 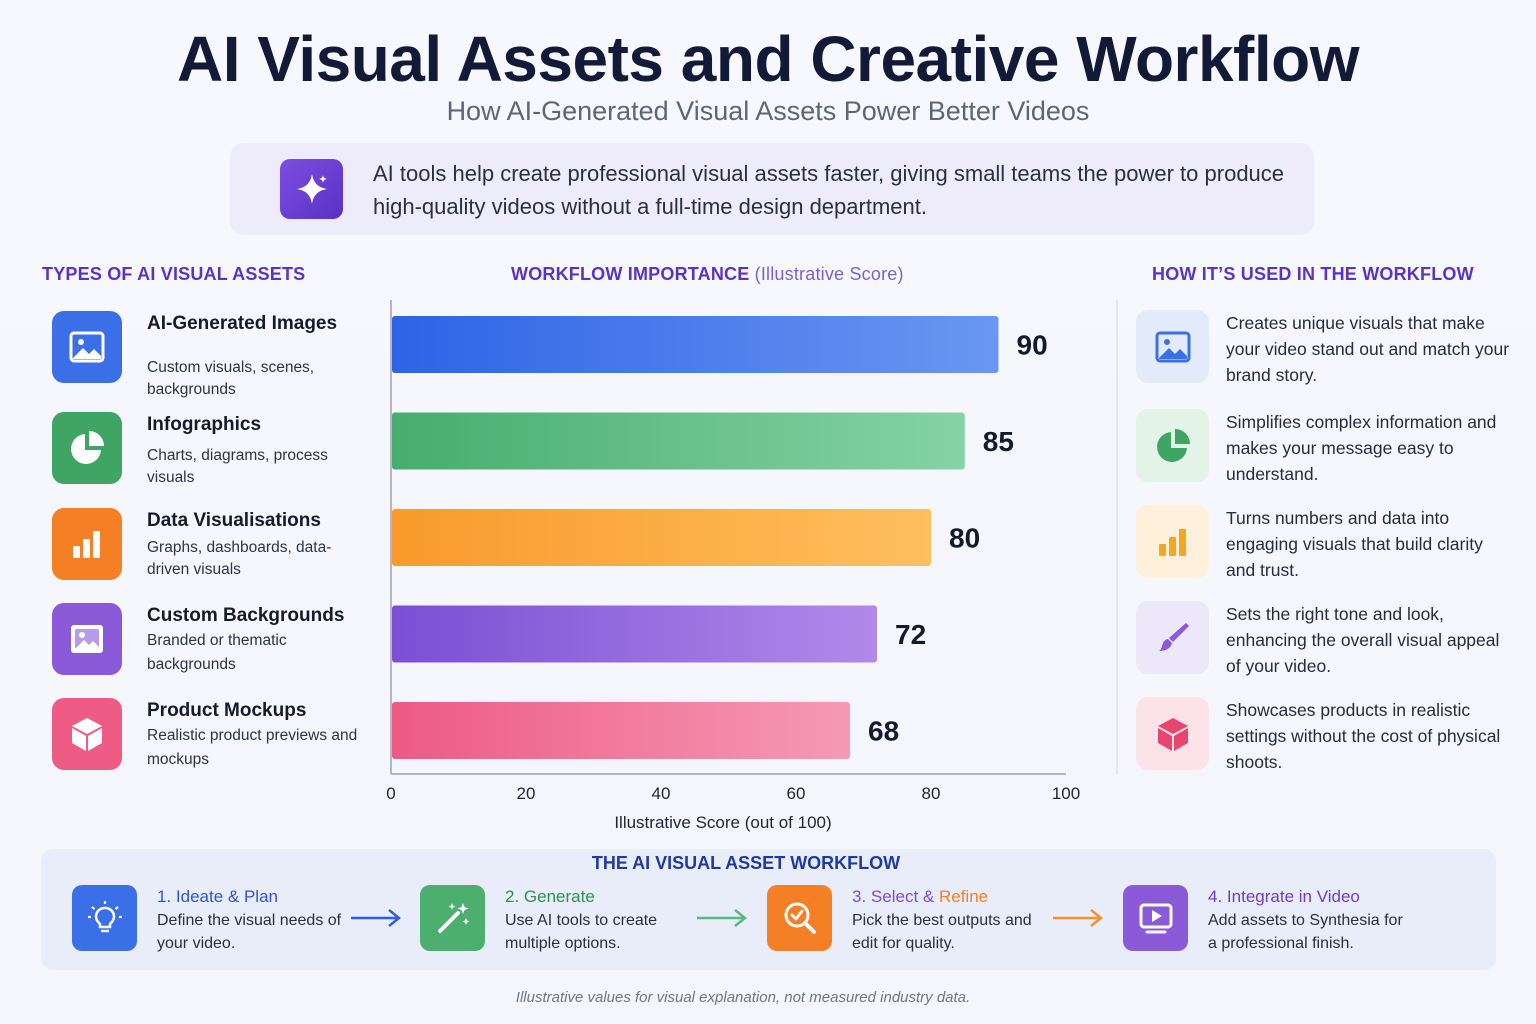 I want to click on step-desc: Define the visual needs of your video., so click(x=249, y=932).